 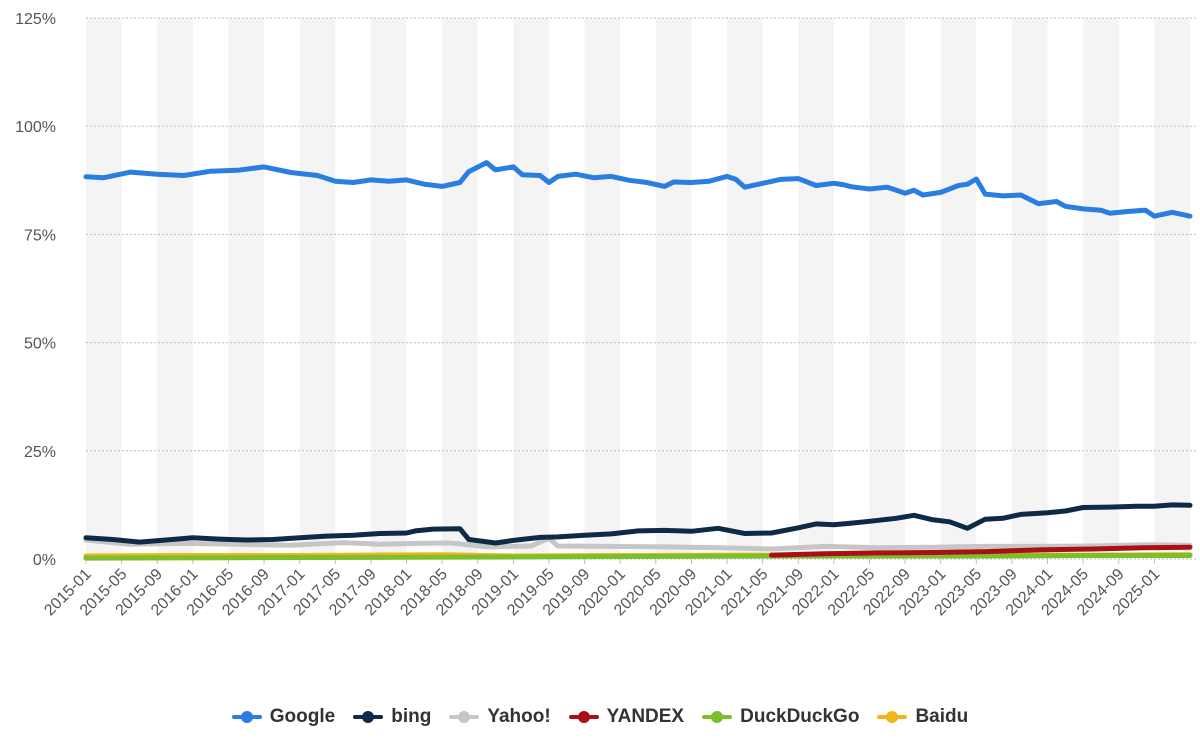 I want to click on legend-item-baidu: Baidu, so click(x=922, y=717).